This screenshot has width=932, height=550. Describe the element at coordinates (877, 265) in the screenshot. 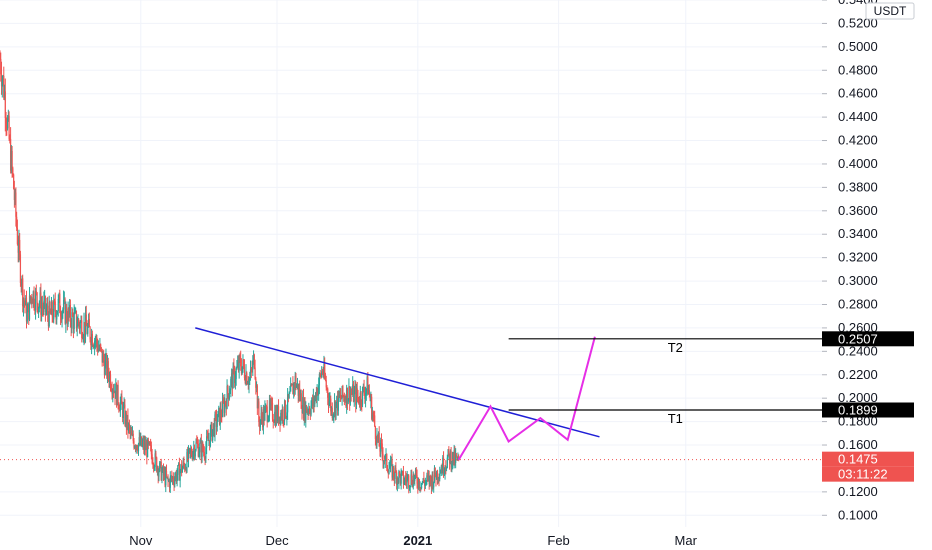

I see `price-axis-panel` at that location.